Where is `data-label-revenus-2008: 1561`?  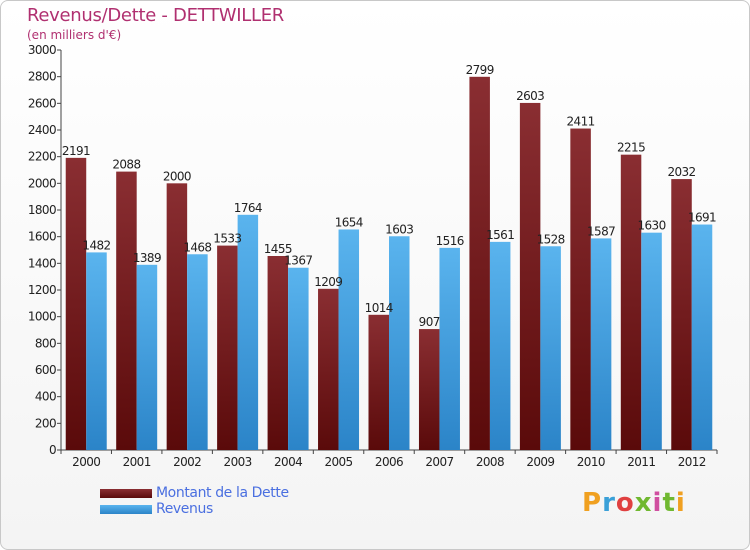 data-label-revenus-2008: 1561 is located at coordinates (500, 235).